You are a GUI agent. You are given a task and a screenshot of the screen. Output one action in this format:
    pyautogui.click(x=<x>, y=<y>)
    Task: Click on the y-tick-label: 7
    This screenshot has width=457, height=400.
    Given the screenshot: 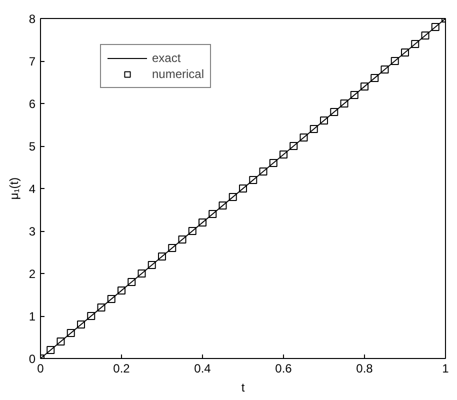 What is the action you would take?
    pyautogui.click(x=32, y=61)
    